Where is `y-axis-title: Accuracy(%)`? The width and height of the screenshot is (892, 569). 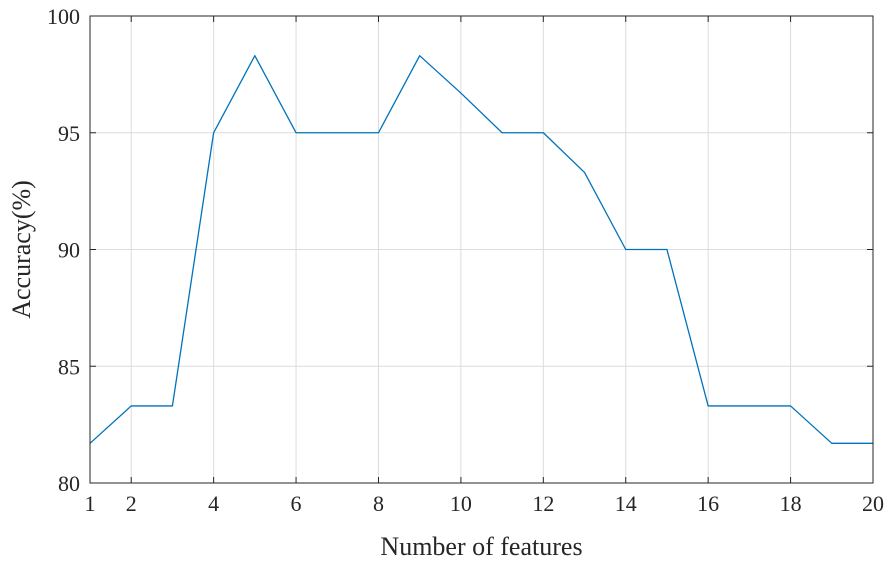
y-axis-title: Accuracy(%) is located at coordinates (21, 249).